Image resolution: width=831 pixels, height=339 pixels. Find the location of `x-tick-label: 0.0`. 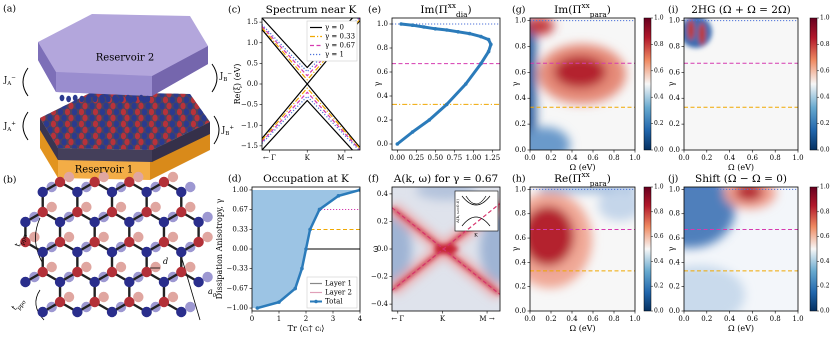

x-tick-label: 0.0 is located at coordinates (683, 158).